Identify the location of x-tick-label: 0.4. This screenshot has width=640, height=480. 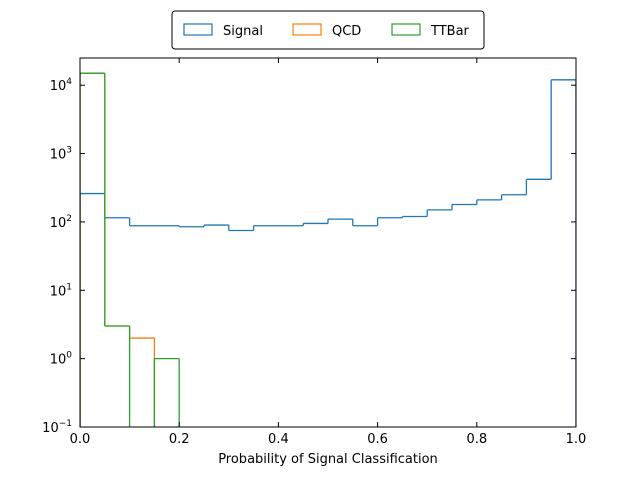
(278, 439).